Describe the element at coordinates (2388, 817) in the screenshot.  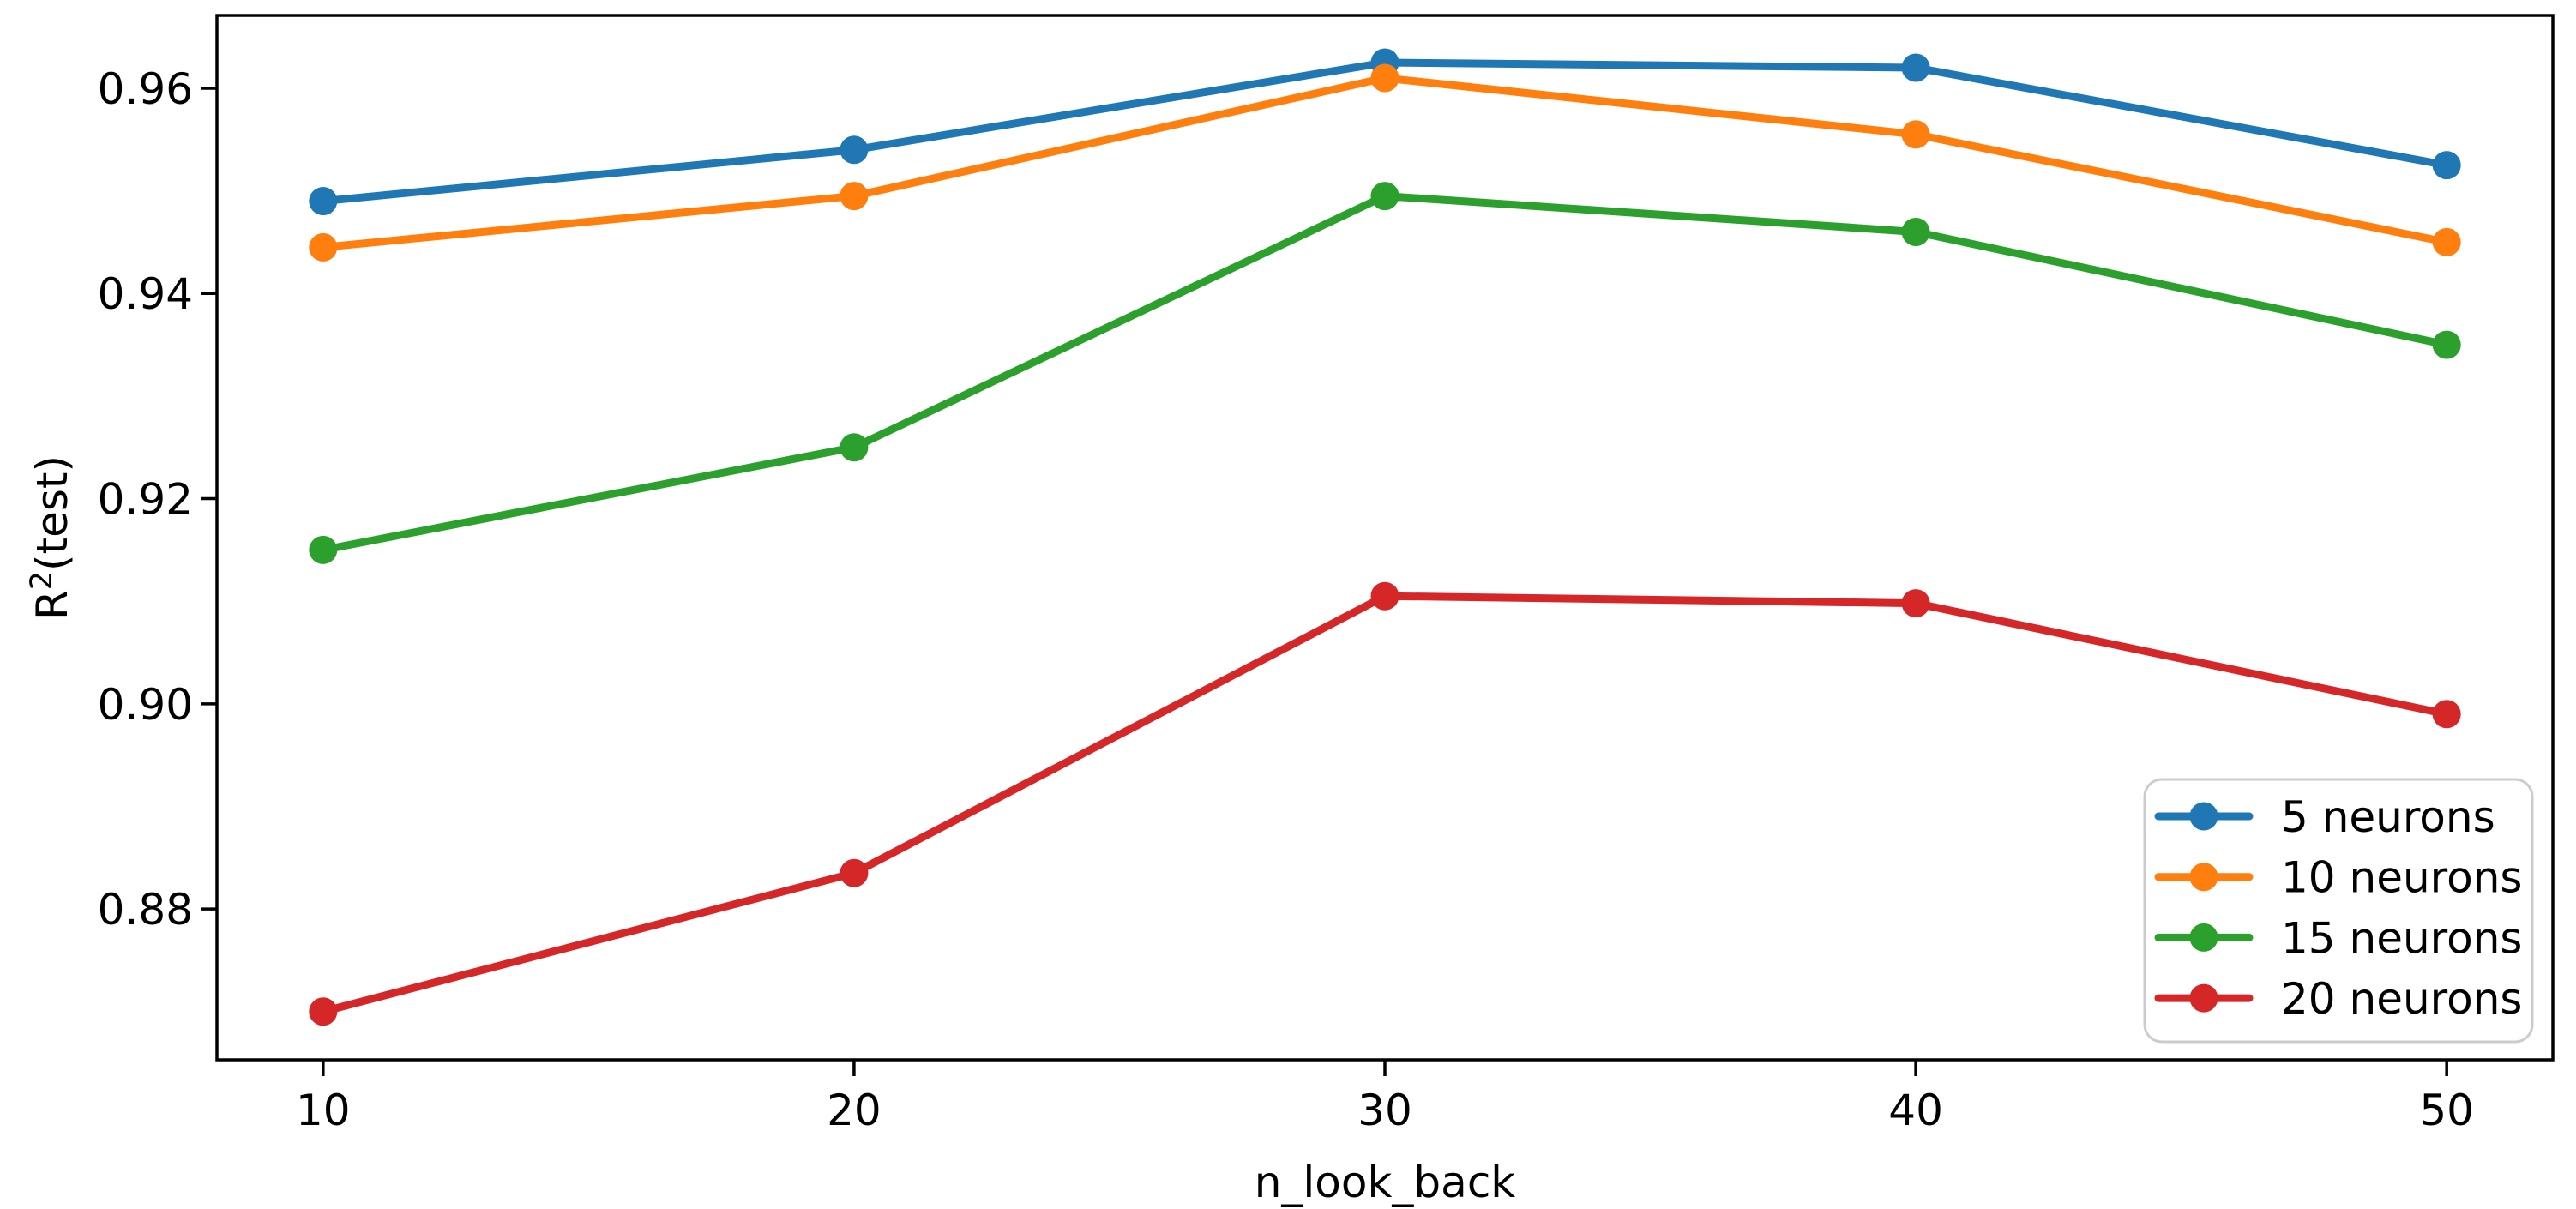
I see `legend-entry-label: 5 neurons` at that location.